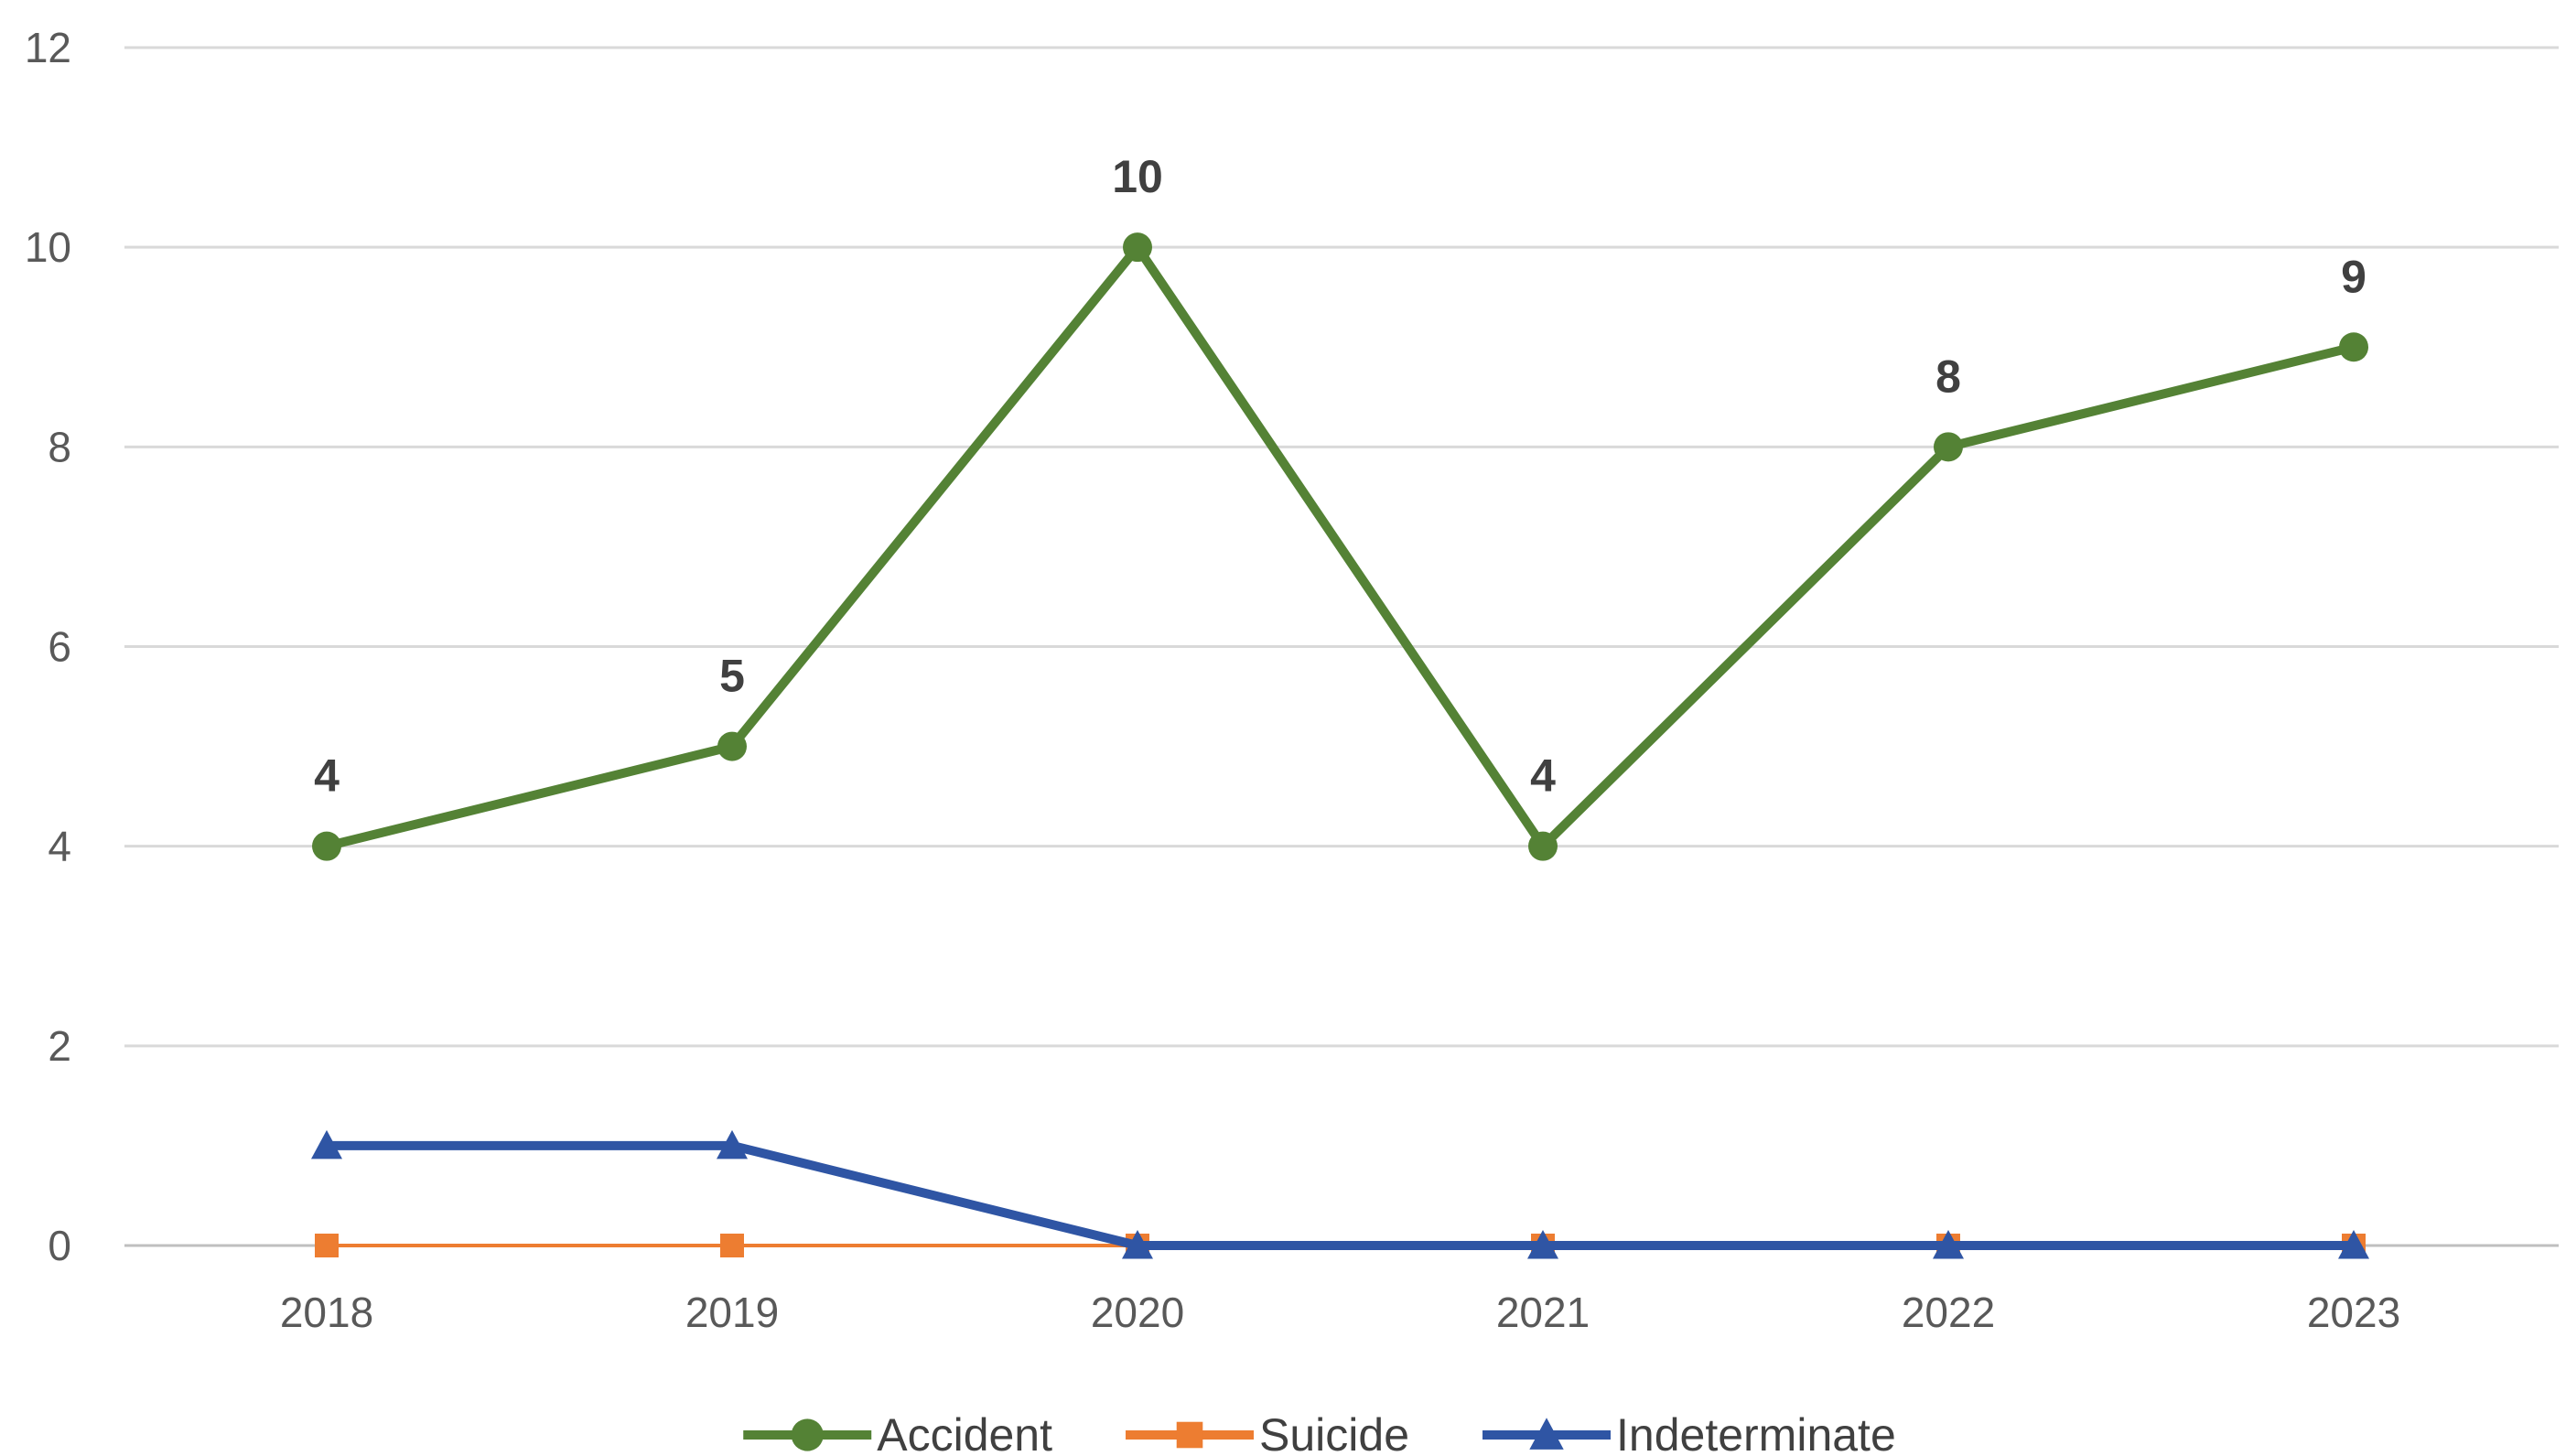  What do you see at coordinates (1137, 1244) in the screenshot?
I see `point-indeterminate-2020` at bounding box center [1137, 1244].